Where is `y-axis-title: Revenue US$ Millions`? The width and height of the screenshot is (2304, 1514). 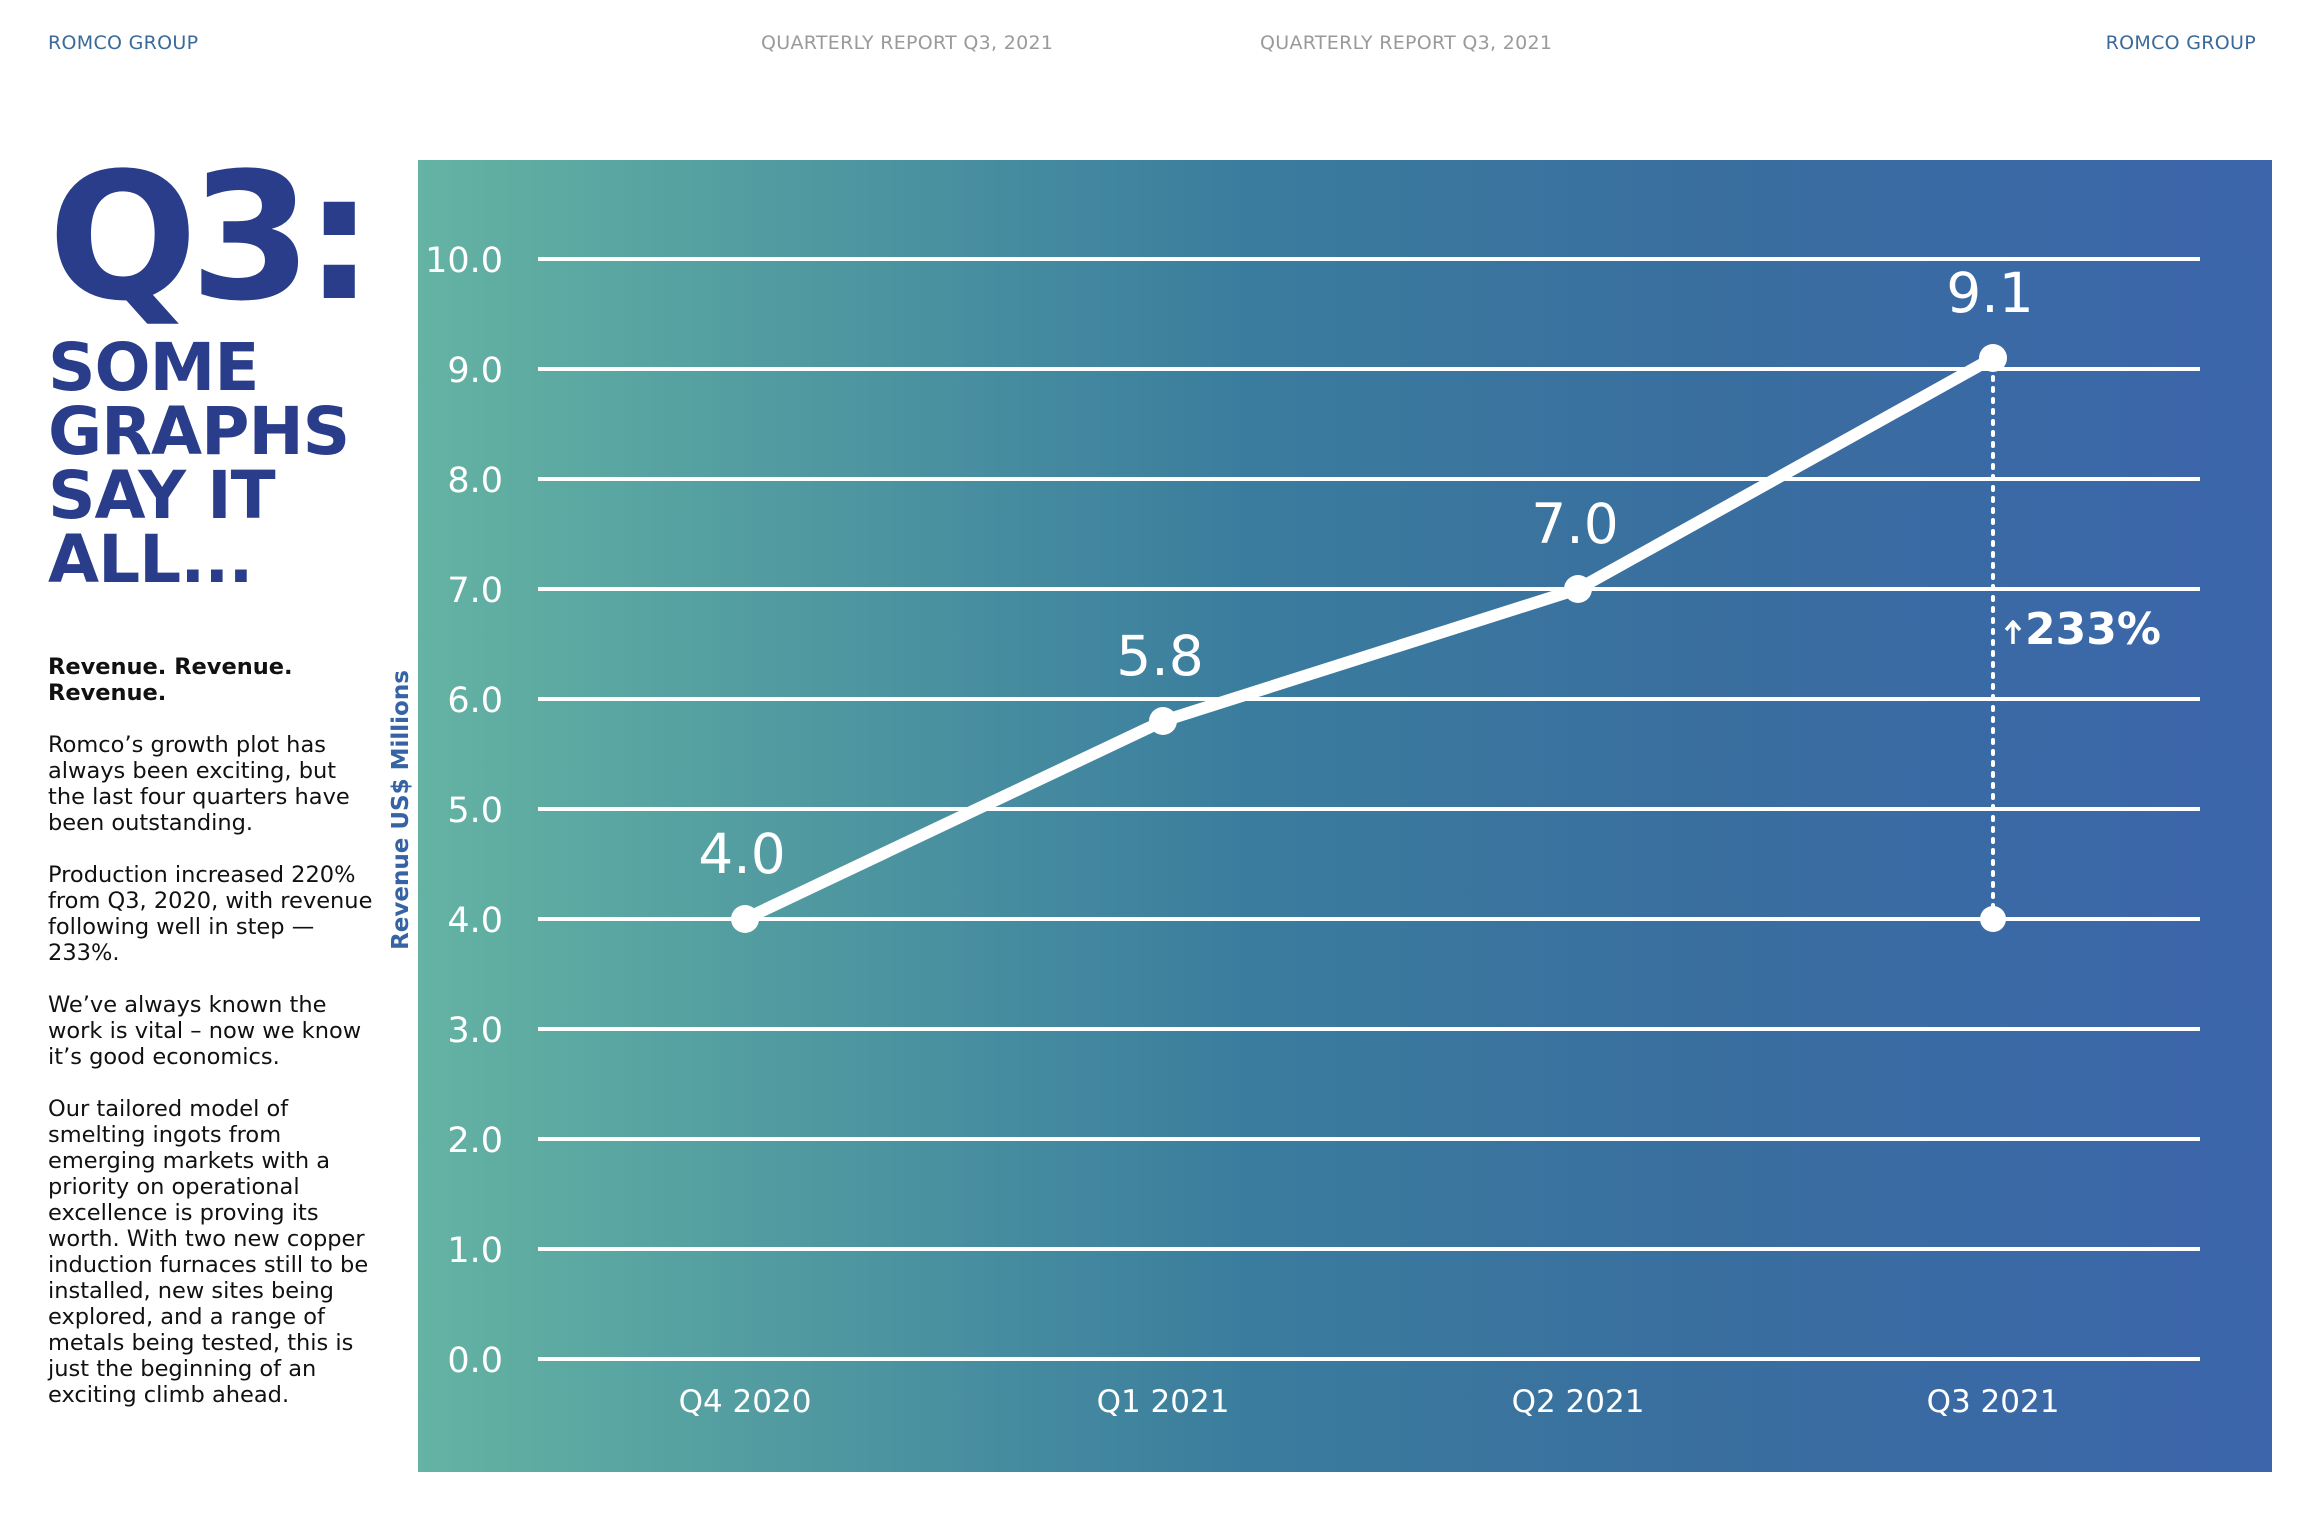 y-axis-title: Revenue US$ Millions is located at coordinates (401, 810).